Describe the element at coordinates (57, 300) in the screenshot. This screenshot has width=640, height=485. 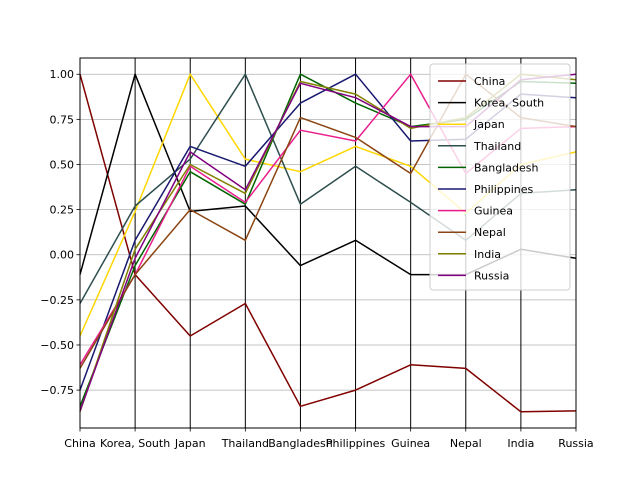
I see `y-tick-label: −0.25` at that location.